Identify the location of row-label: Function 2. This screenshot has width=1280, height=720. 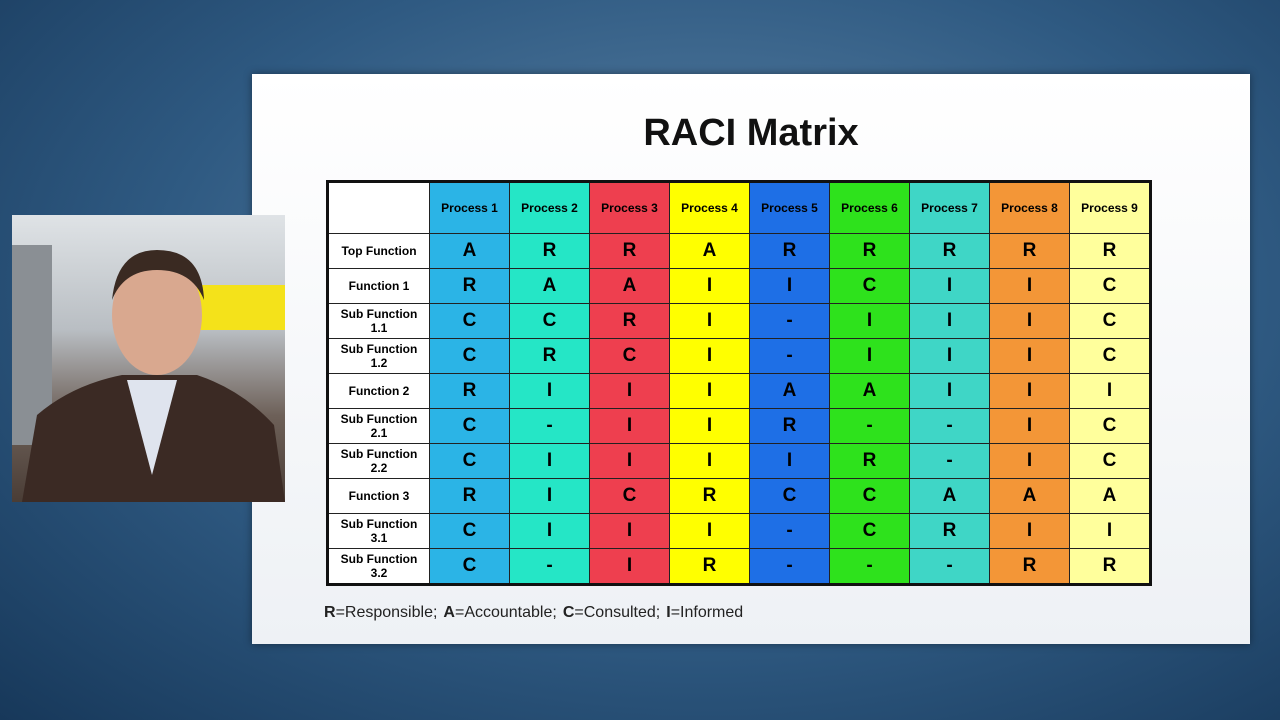
(378, 391).